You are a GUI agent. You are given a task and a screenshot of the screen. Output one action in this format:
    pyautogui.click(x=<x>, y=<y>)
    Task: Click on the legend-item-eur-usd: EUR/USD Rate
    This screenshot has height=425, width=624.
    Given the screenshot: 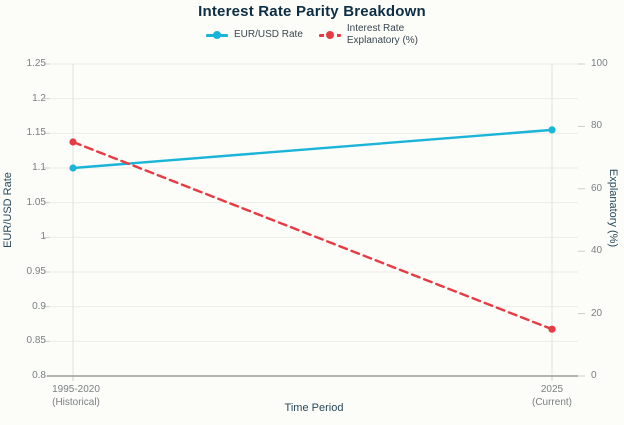 What is the action you would take?
    pyautogui.click(x=254, y=35)
    